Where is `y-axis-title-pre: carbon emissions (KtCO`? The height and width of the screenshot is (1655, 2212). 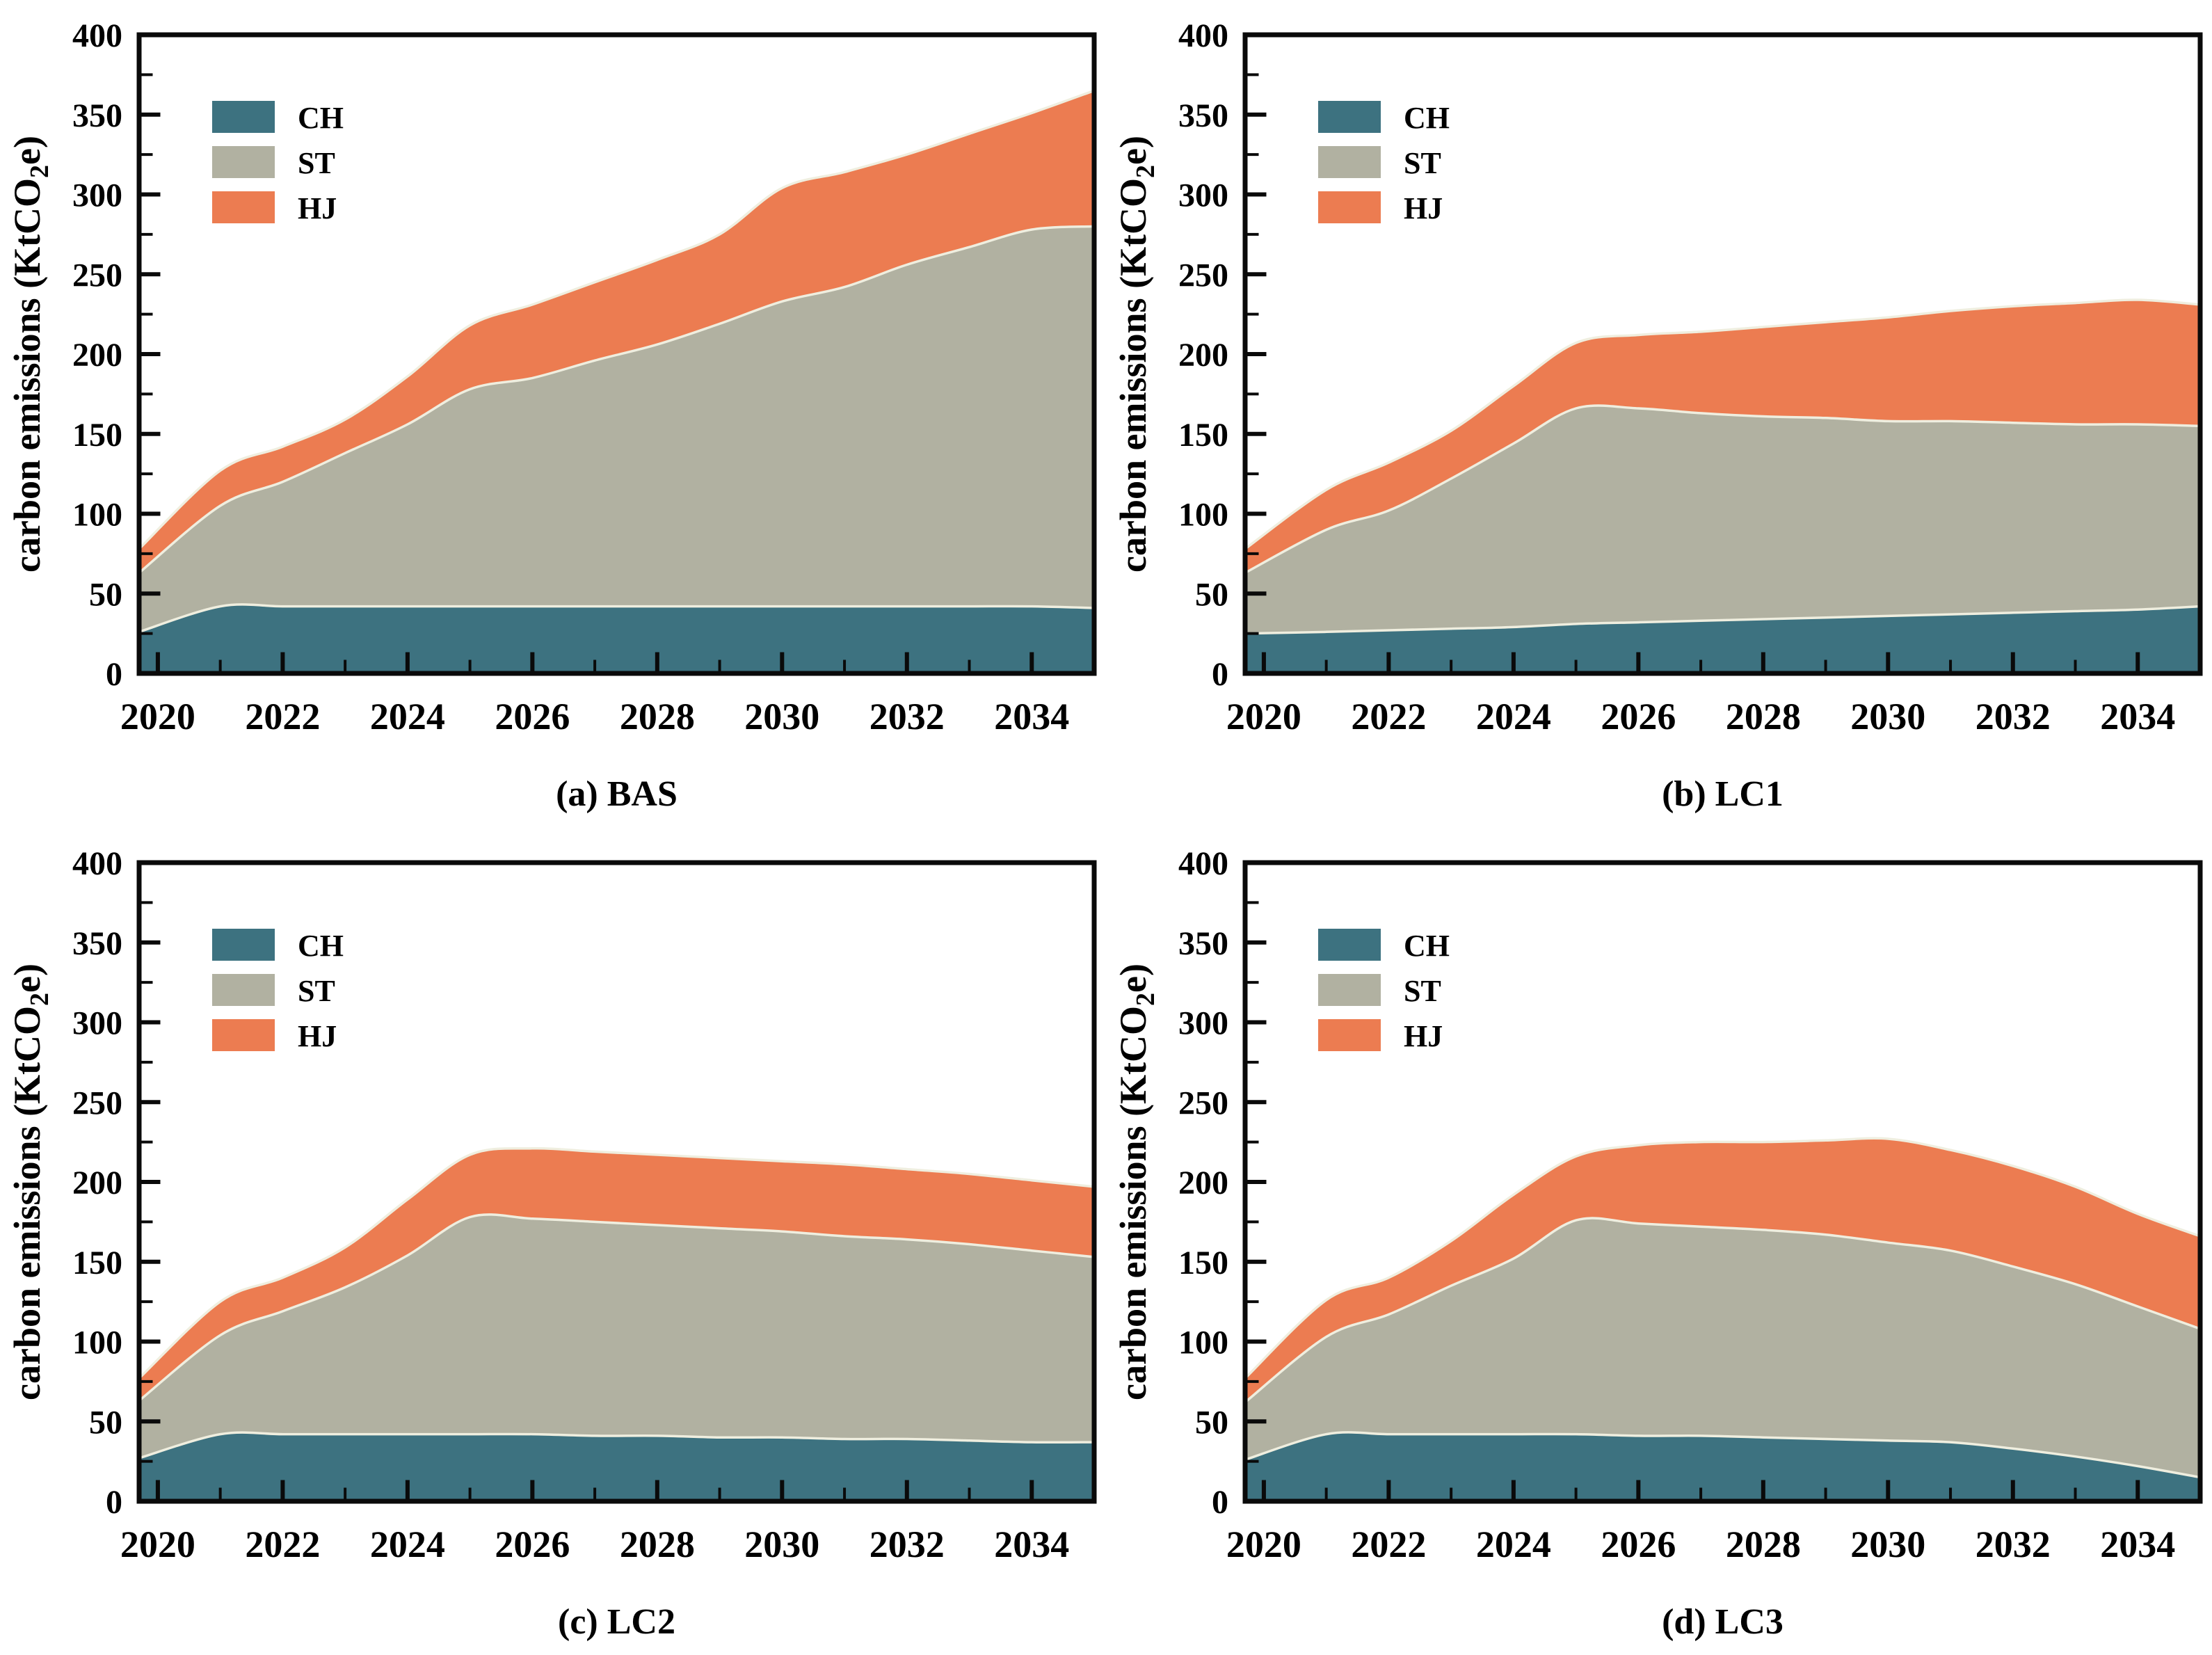 y-axis-title-pre: carbon emissions (KtCO is located at coordinates (27, 375).